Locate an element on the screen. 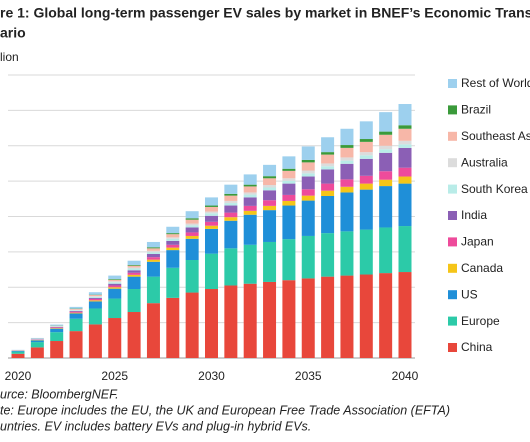  x-tick-label: 2040 is located at coordinates (405, 376).